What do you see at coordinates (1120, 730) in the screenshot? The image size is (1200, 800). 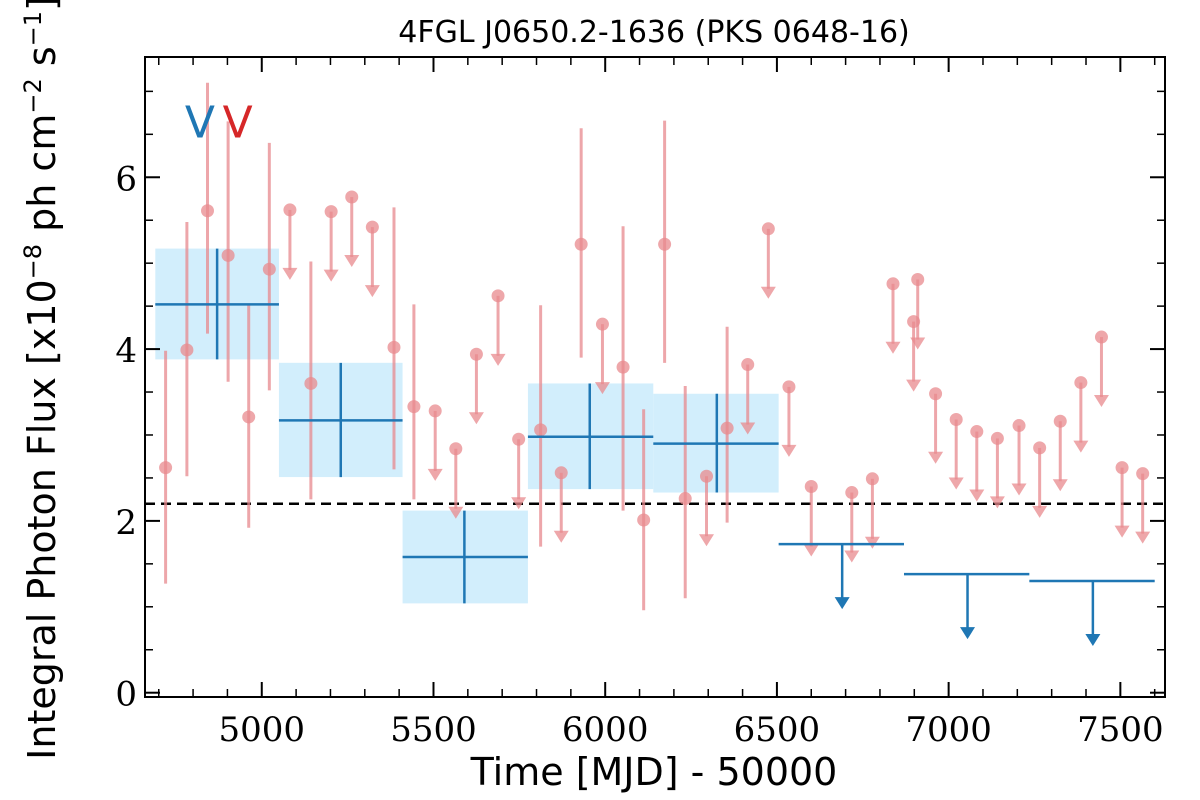 I see `x-tick-label: 7500` at bounding box center [1120, 730].